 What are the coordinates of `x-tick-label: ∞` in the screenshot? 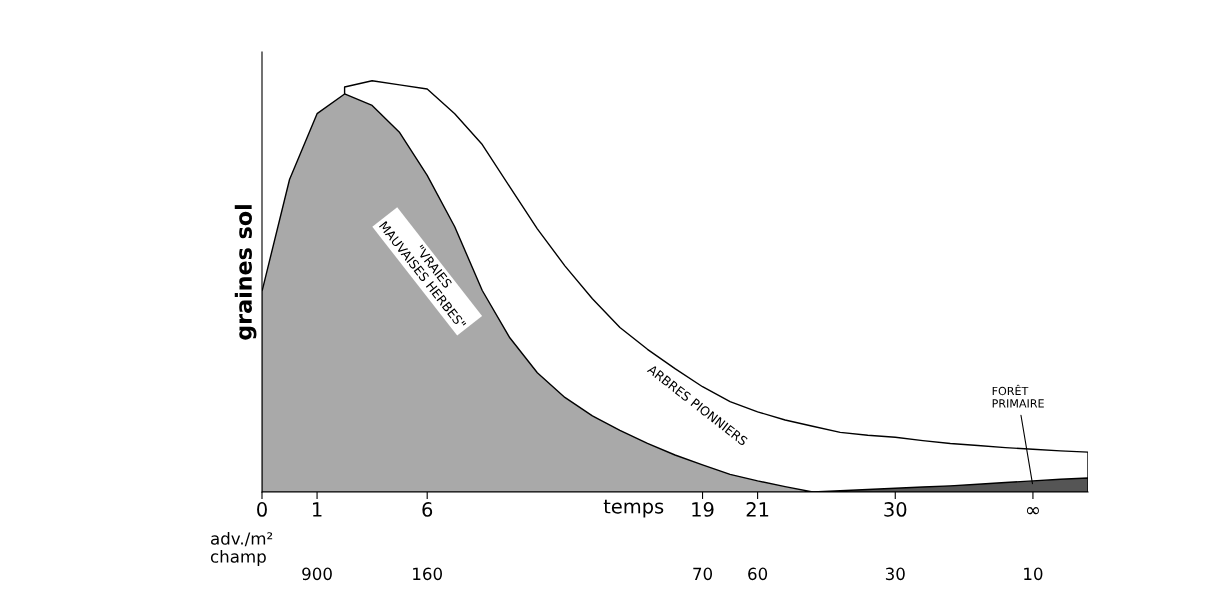 It's located at (1032, 511).